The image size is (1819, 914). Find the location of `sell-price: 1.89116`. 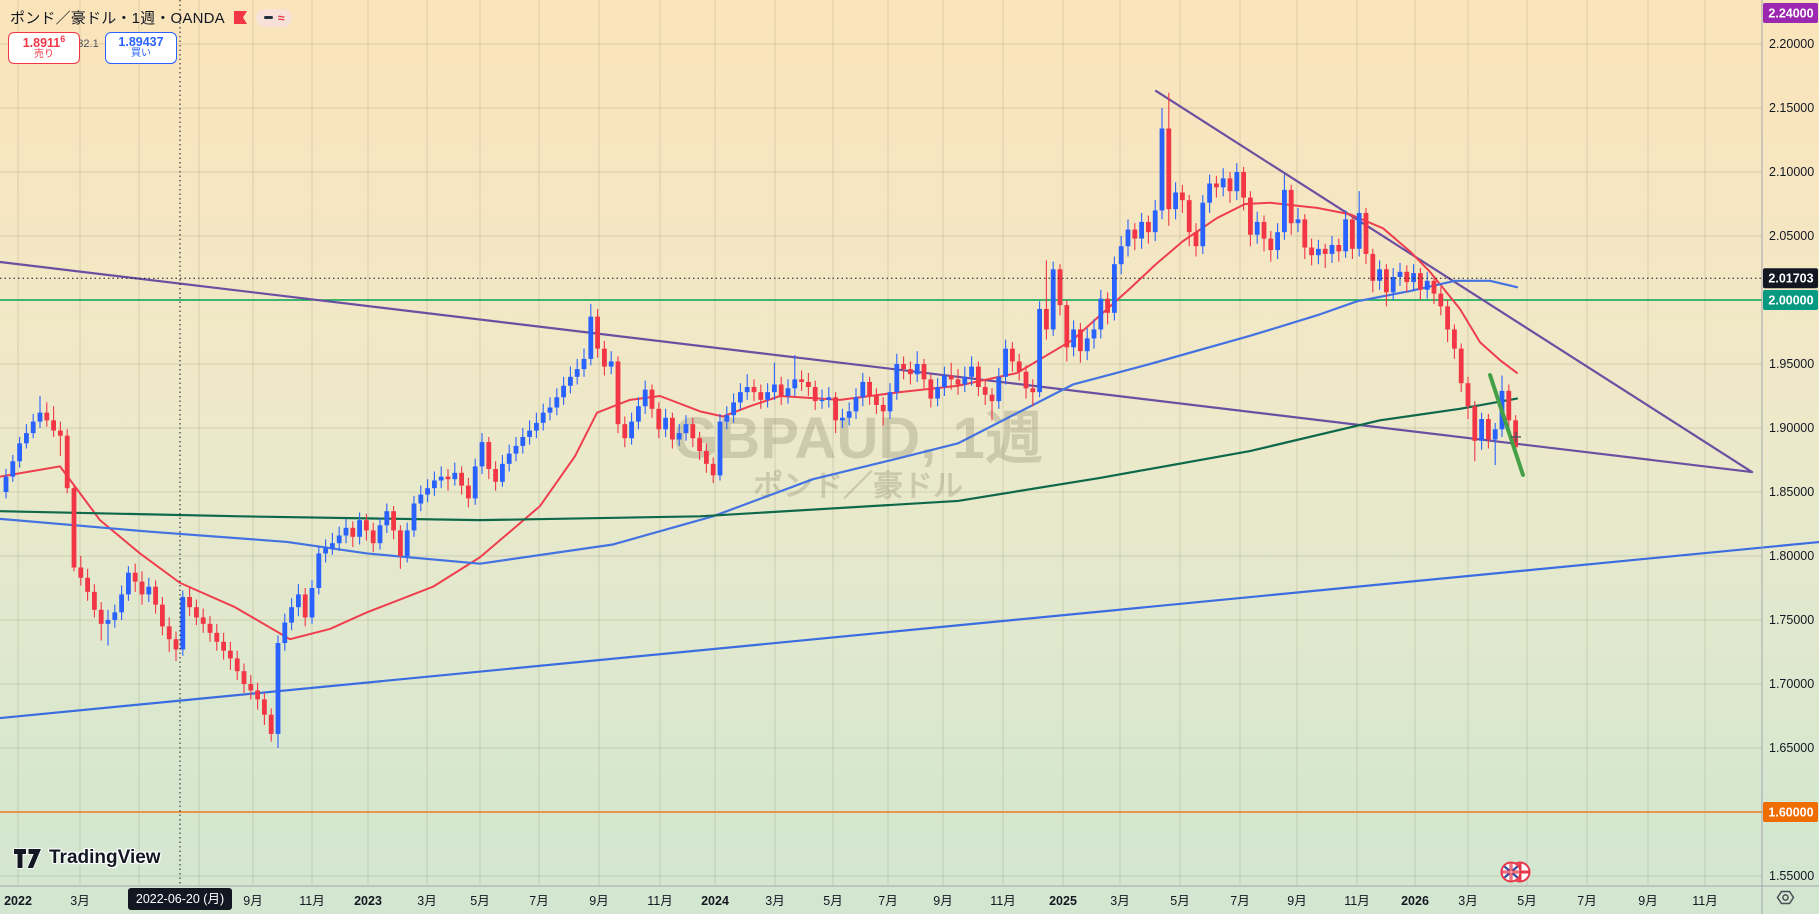

sell-price: 1.89116 is located at coordinates (44, 42).